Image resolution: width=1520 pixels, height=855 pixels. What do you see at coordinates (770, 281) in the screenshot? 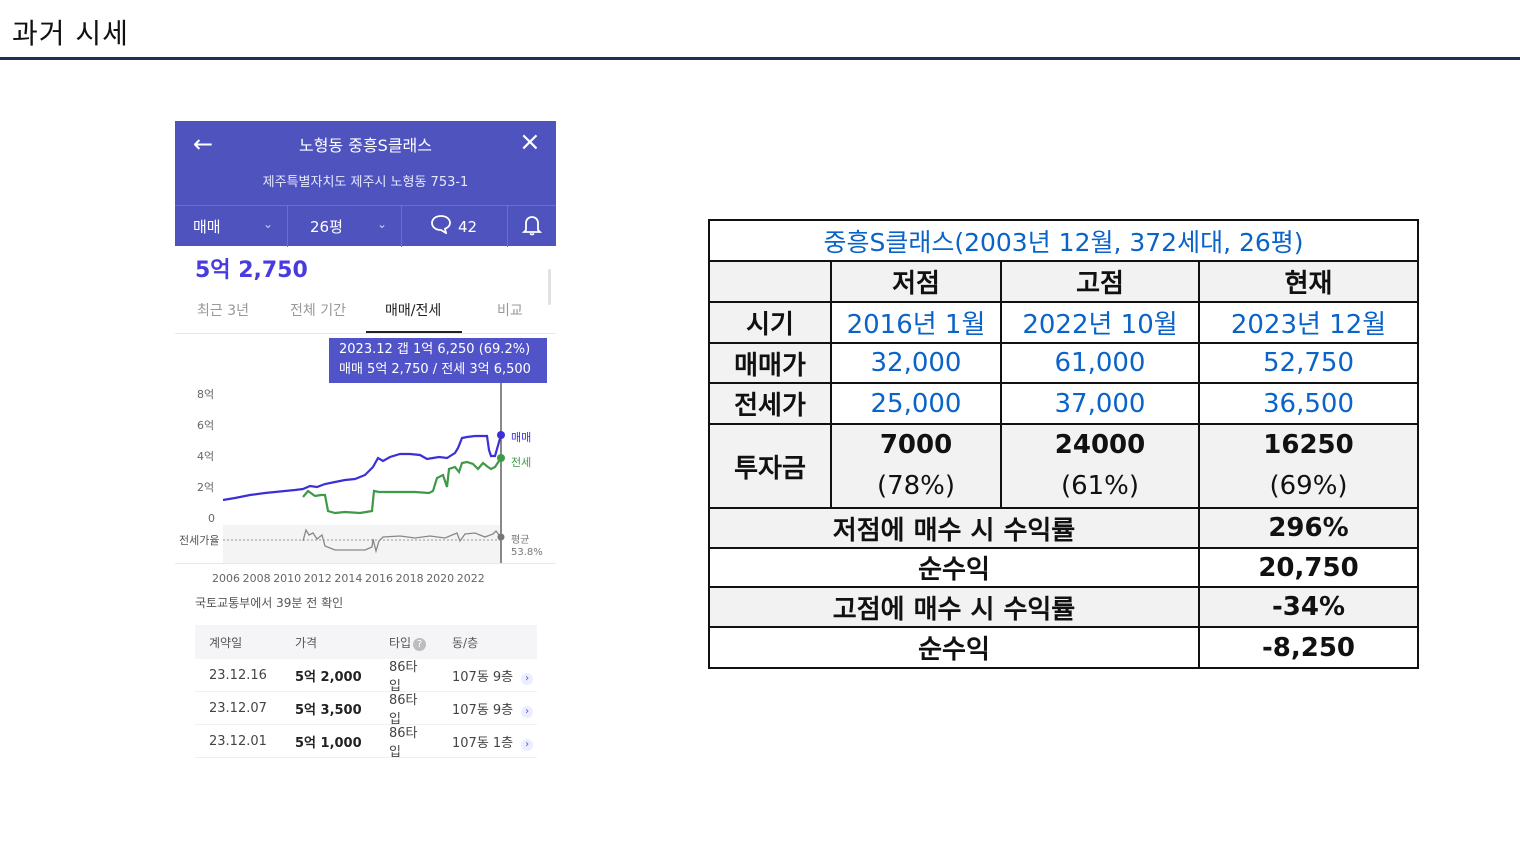
I see `empty-header-cell` at bounding box center [770, 281].